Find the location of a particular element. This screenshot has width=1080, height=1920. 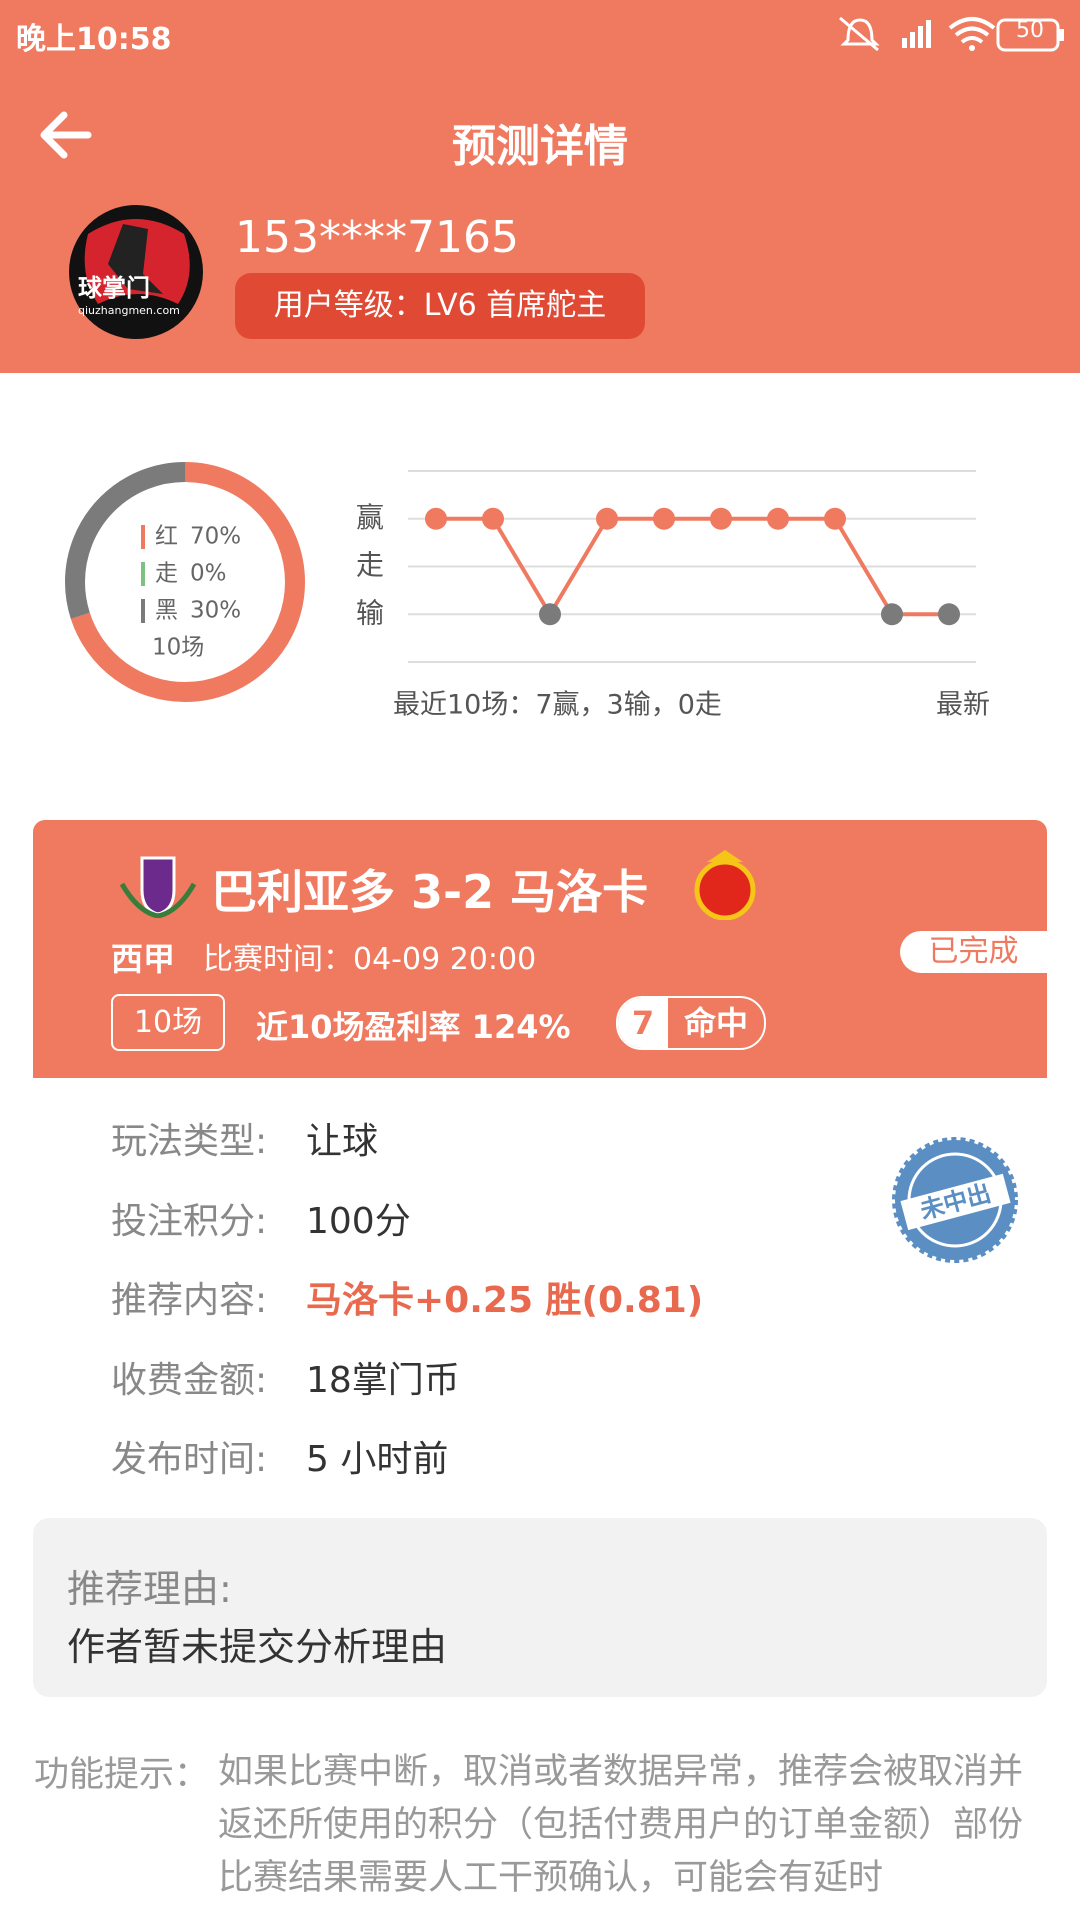

user-level: 用户等级：LV6 首席舵主 is located at coordinates (440, 306).